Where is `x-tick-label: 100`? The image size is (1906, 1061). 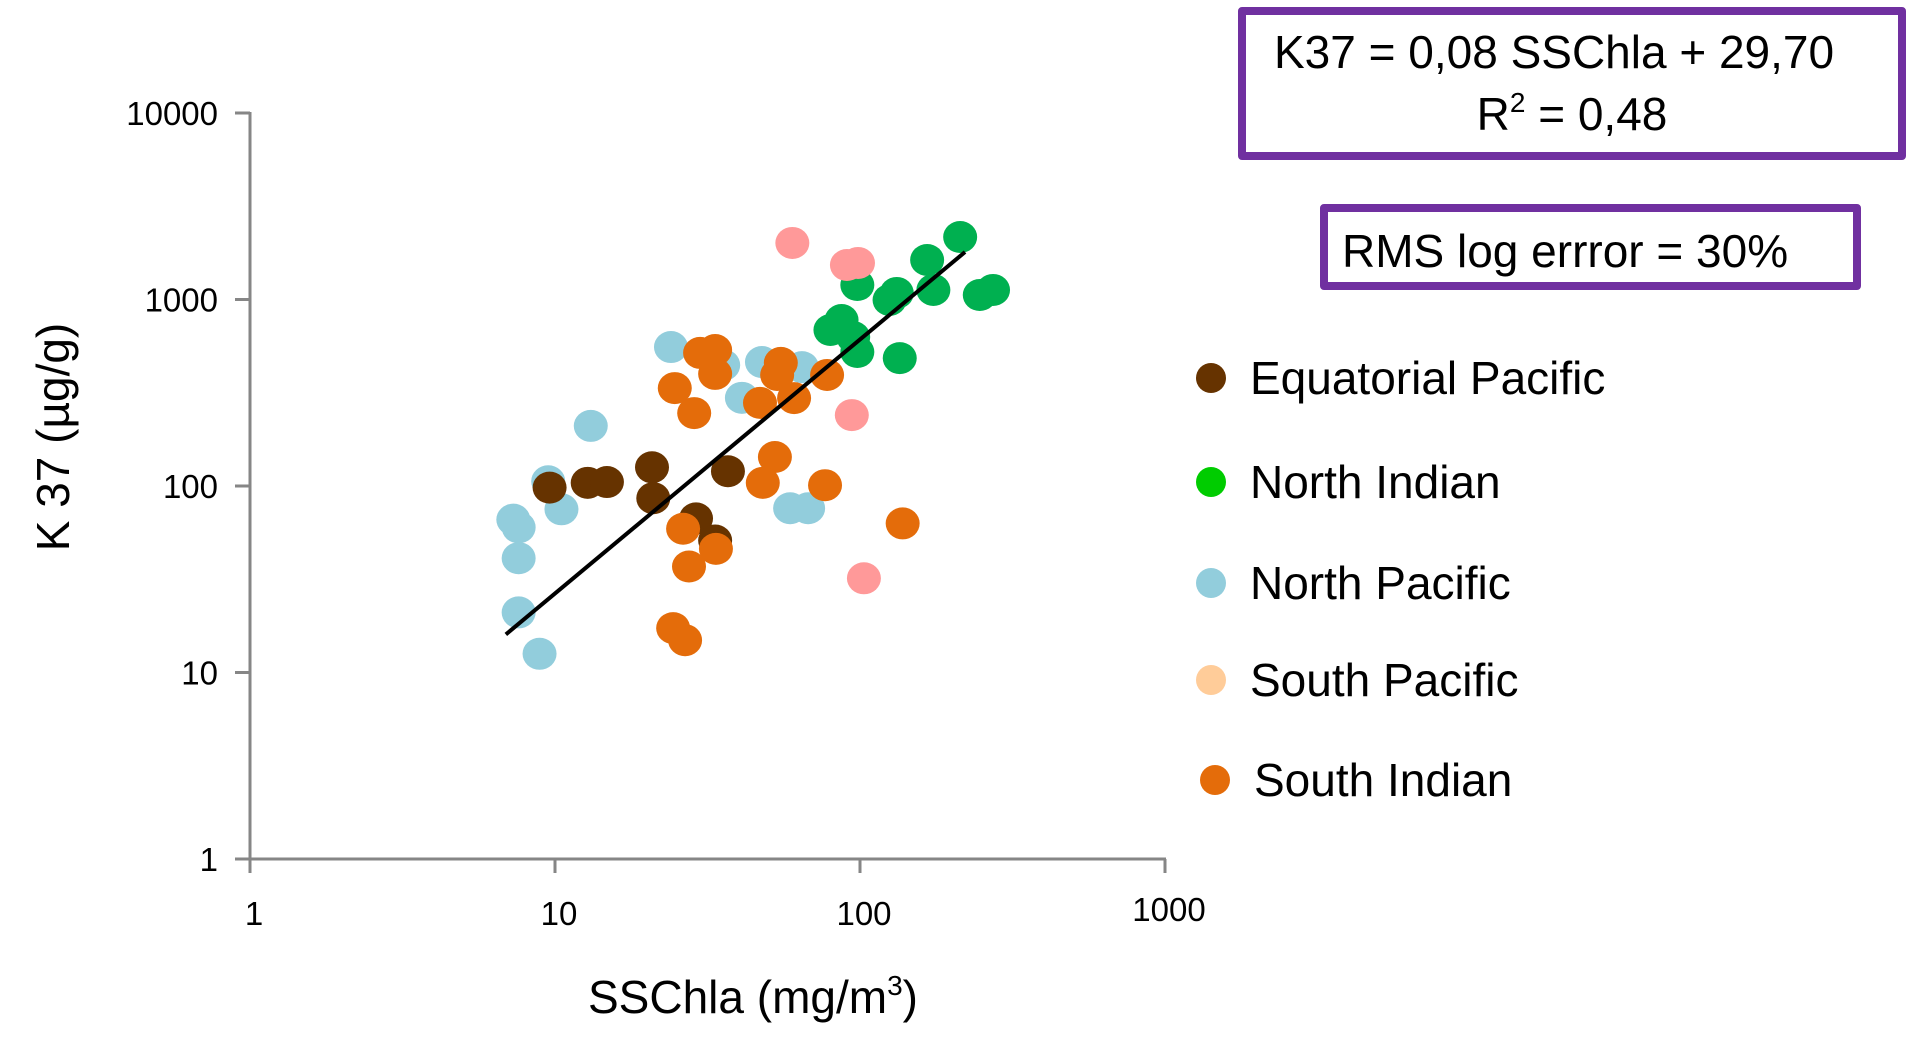
x-tick-label: 100 is located at coordinates (863, 913).